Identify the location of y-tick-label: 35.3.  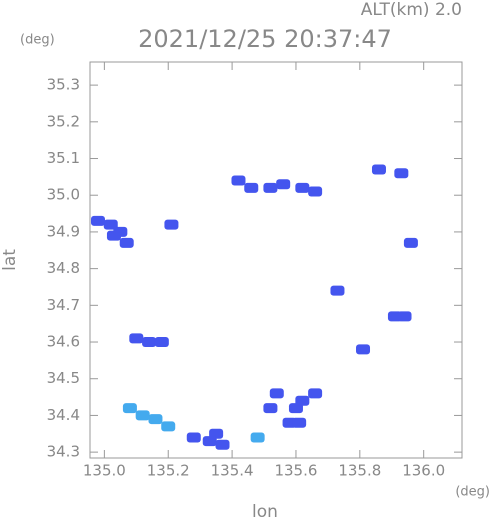
(63, 85).